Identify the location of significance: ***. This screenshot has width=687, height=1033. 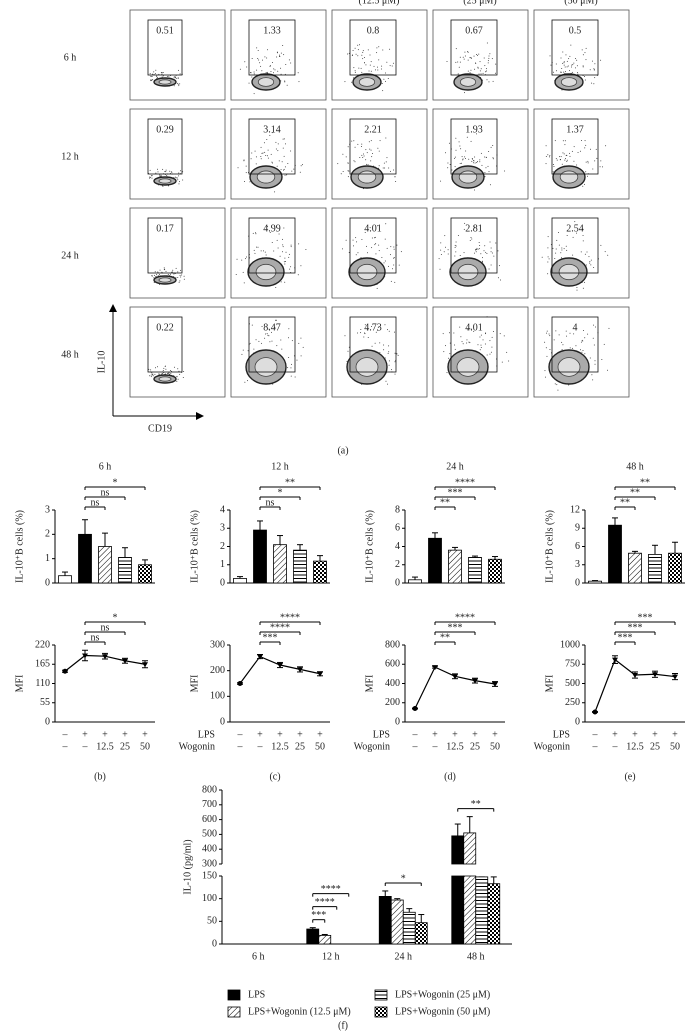
(455, 627).